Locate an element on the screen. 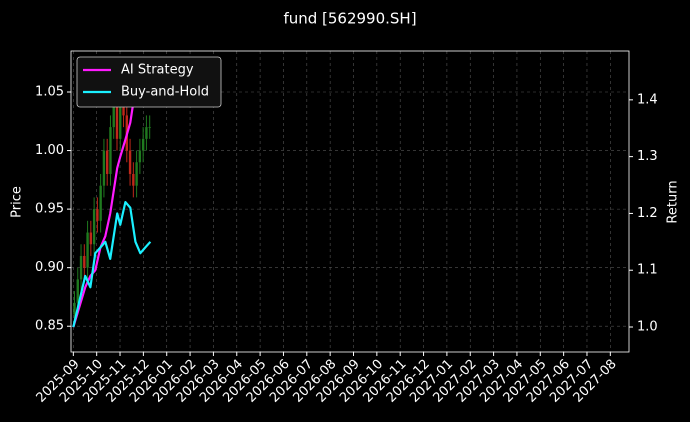 The width and height of the screenshot is (690, 422). y-tick-label: 1.00 is located at coordinates (49, 150).